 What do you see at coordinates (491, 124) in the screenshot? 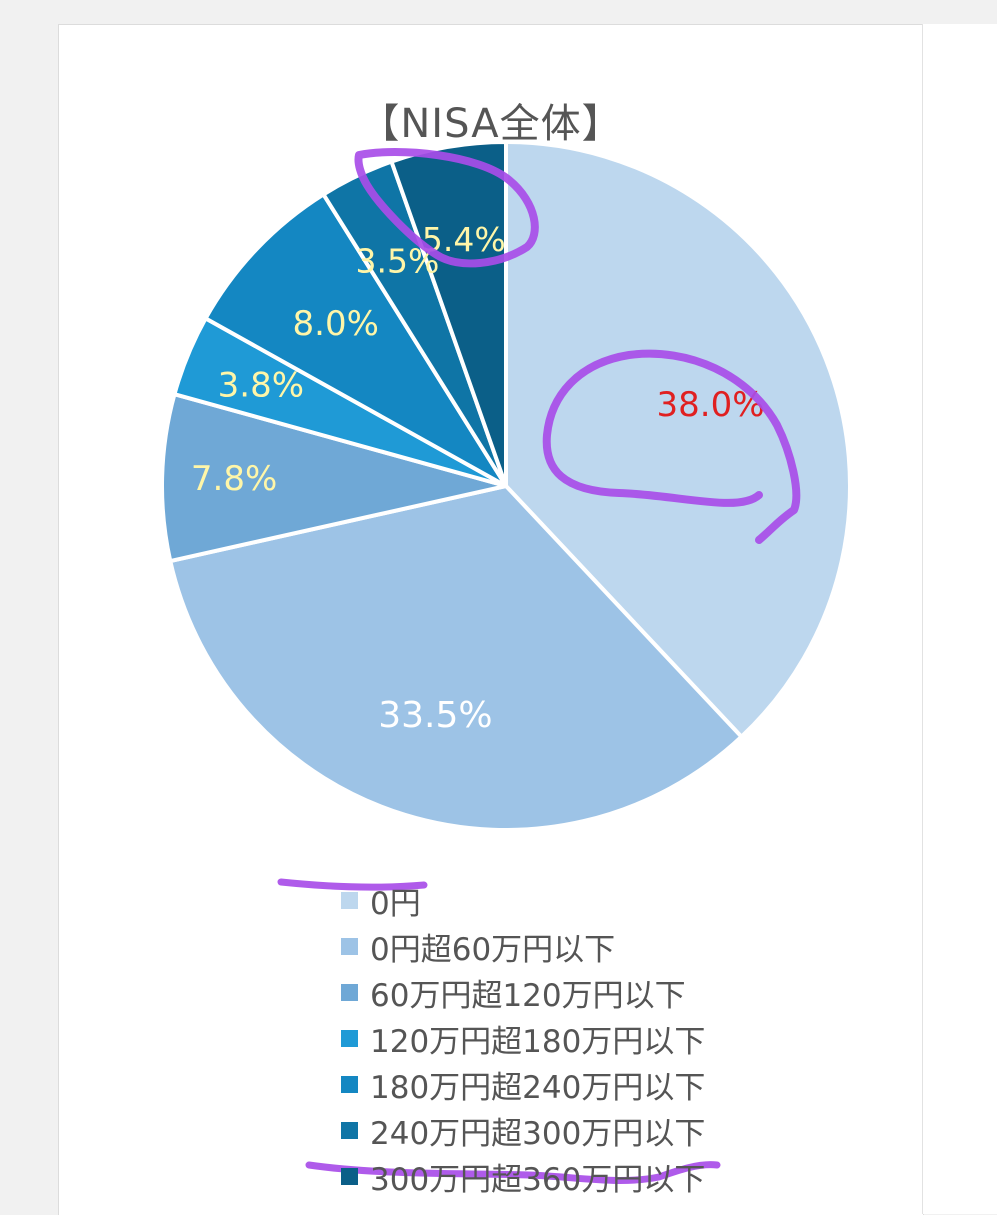
I see `chart-title: 【NISA全体】` at bounding box center [491, 124].